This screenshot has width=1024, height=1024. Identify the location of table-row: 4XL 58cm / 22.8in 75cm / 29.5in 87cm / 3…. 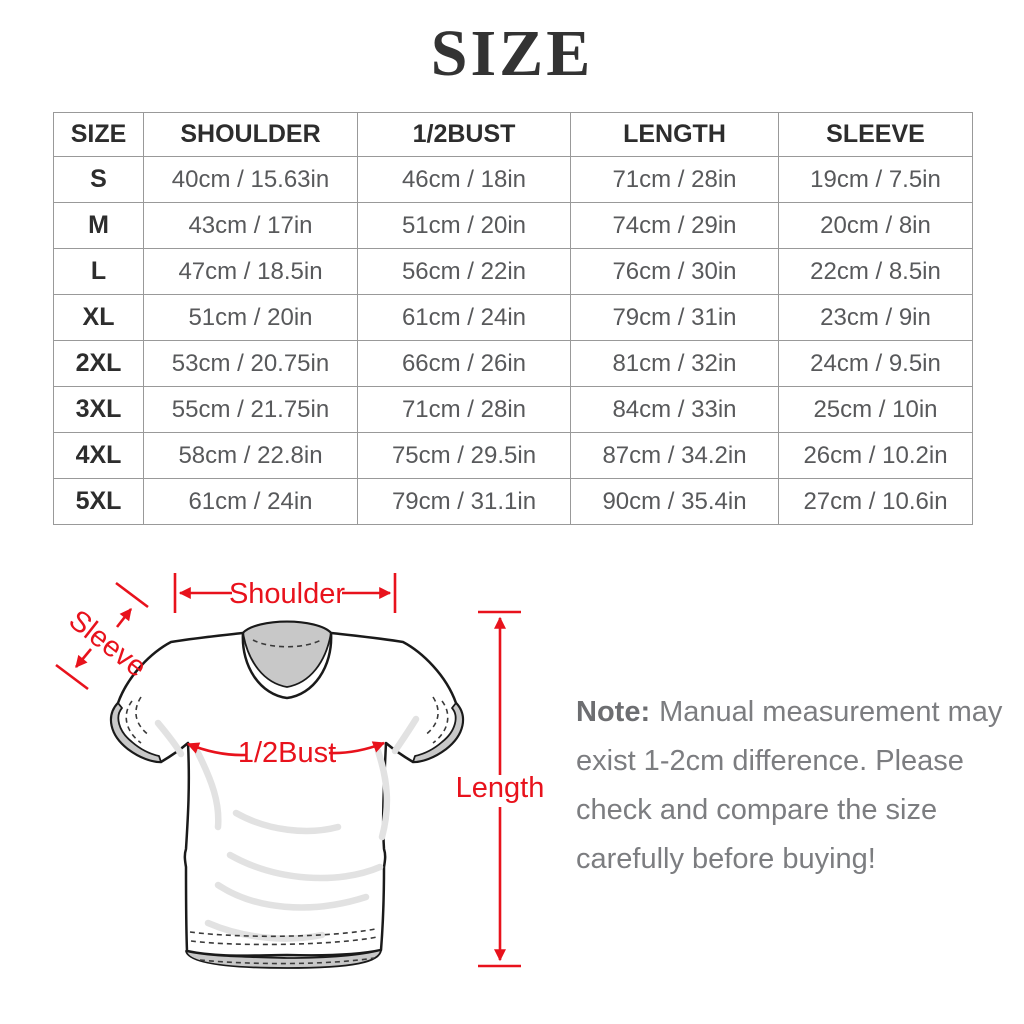
(513, 455).